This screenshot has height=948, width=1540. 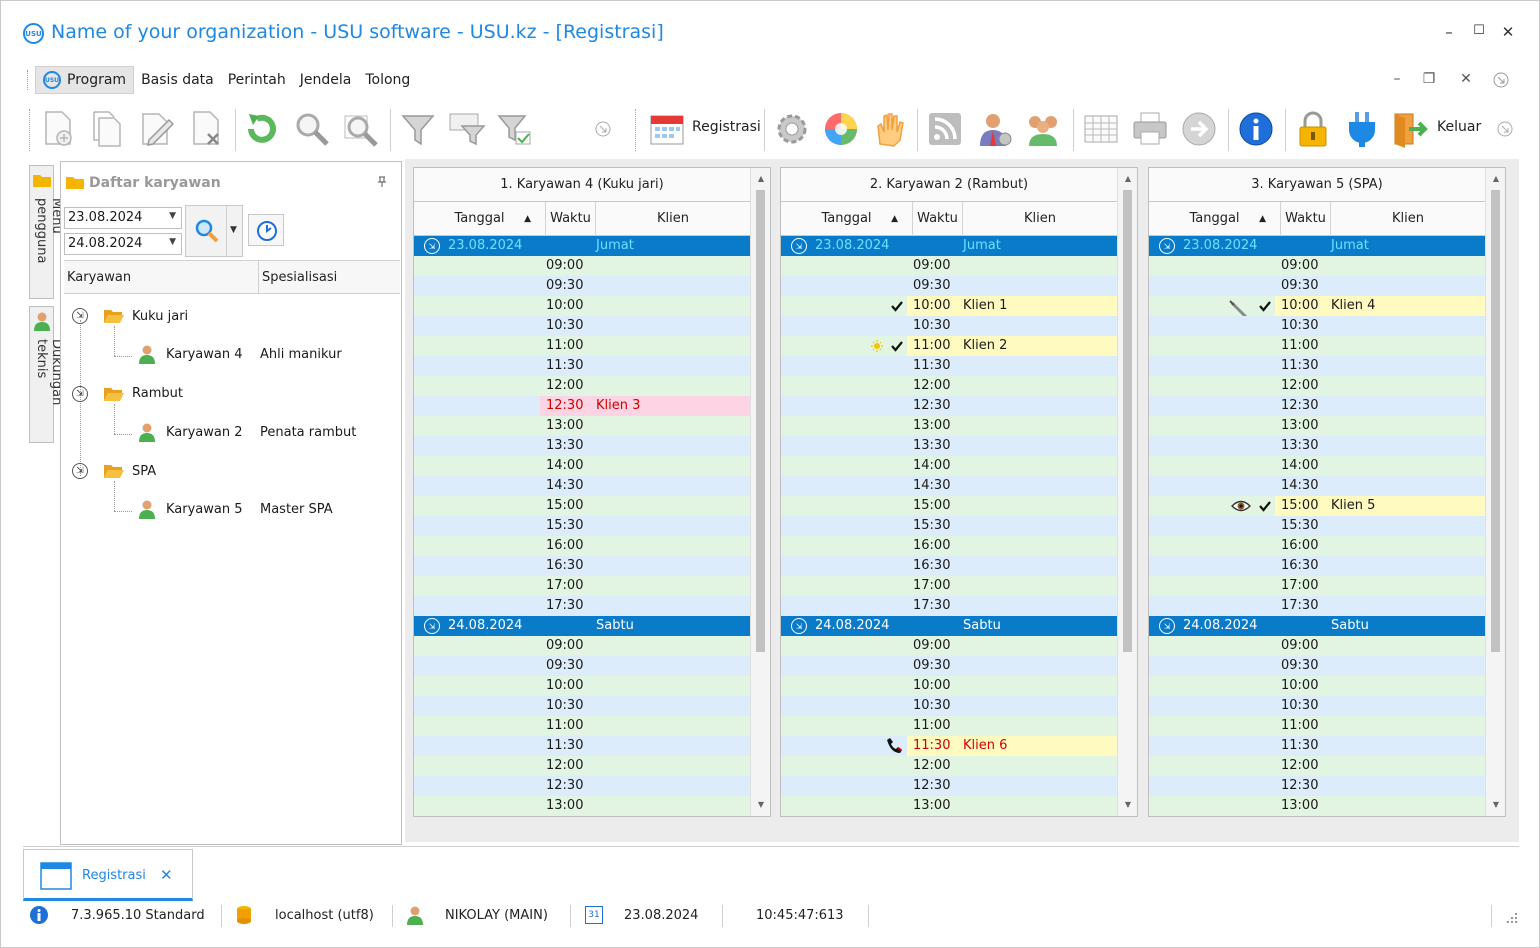 I want to click on employee-karyawan-2: Karyawan 2, so click(x=204, y=432).